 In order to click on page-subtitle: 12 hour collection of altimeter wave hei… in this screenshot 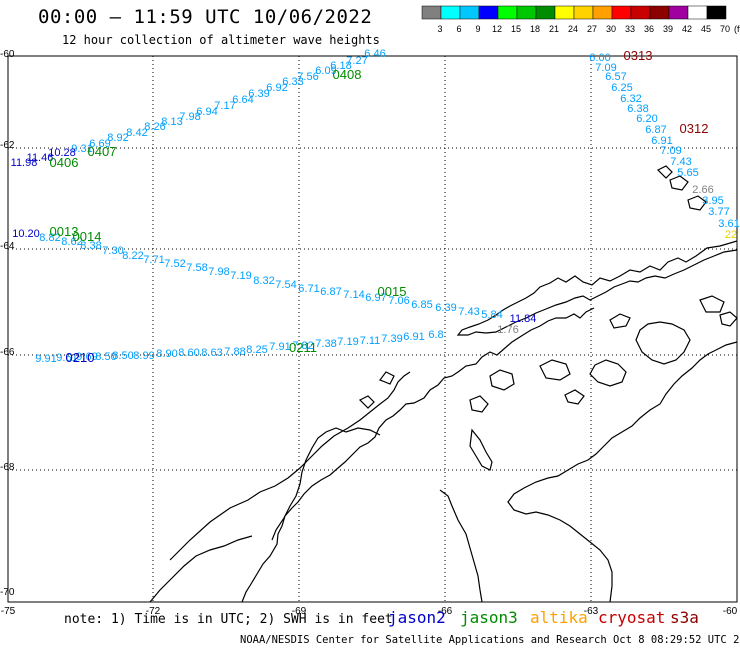, I will do `click(221, 40)`.